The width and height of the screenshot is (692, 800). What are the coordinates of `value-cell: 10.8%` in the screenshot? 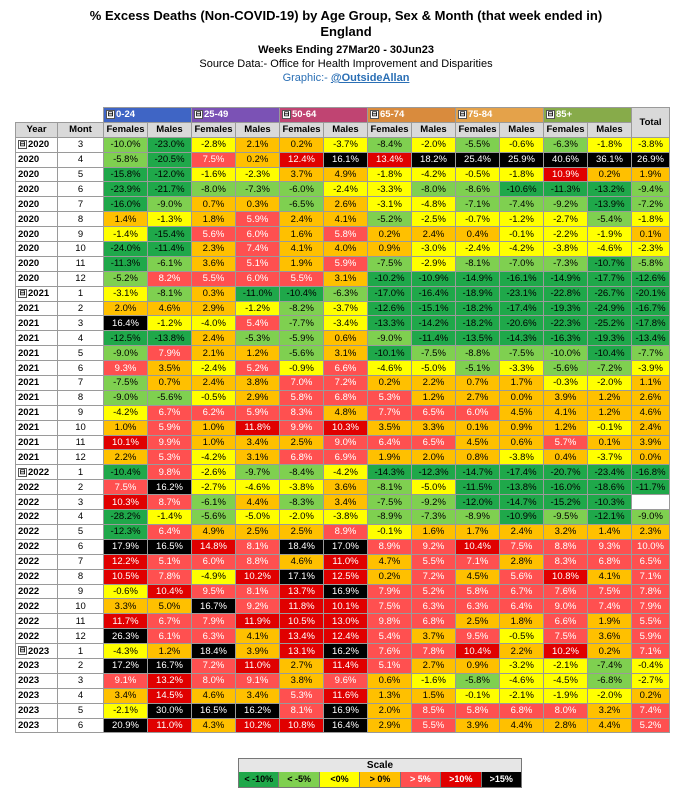 It's located at (301, 725).